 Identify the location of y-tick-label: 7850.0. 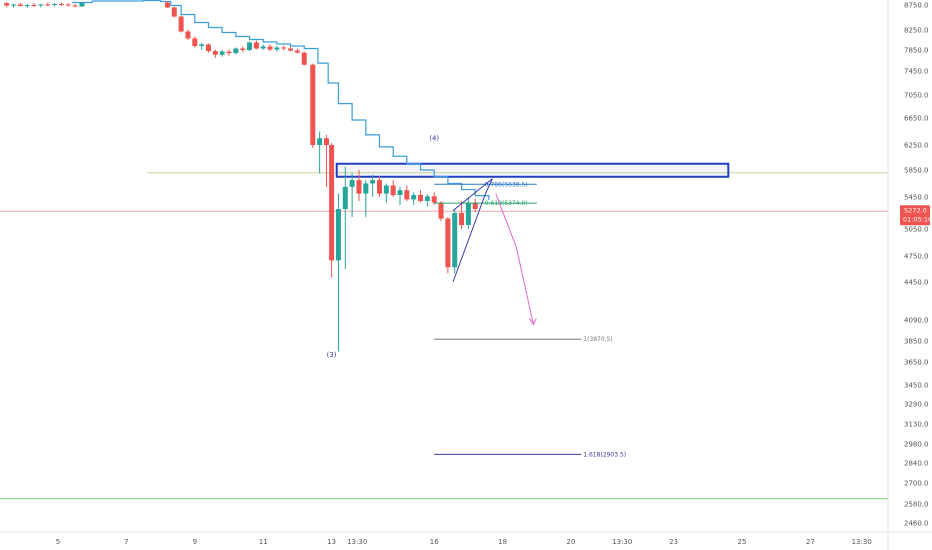
(916, 51).